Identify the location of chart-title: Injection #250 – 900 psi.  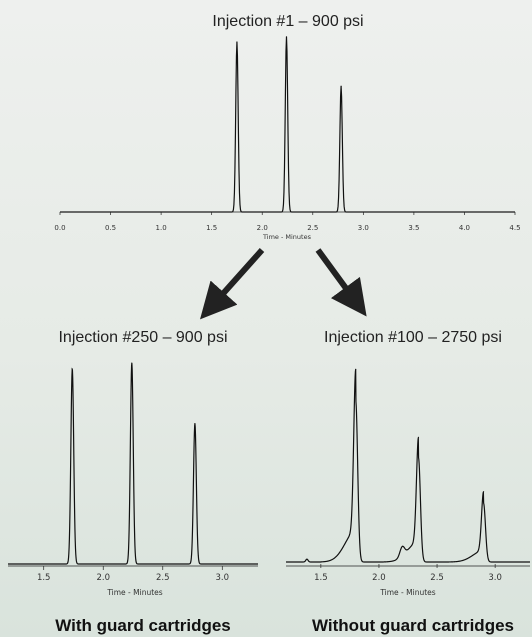
(142, 337).